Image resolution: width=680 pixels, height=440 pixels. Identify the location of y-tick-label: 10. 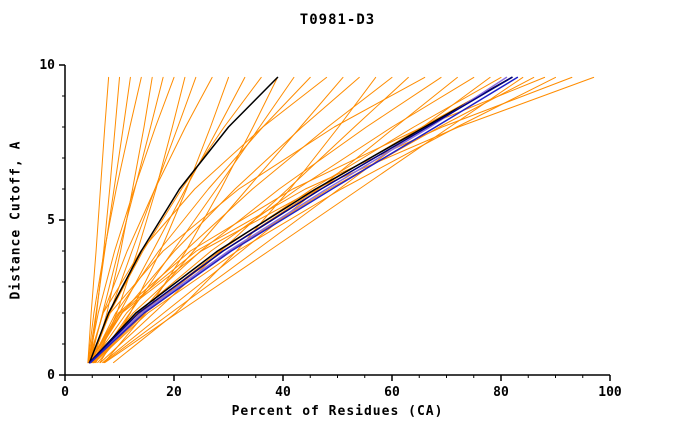
(47, 65).